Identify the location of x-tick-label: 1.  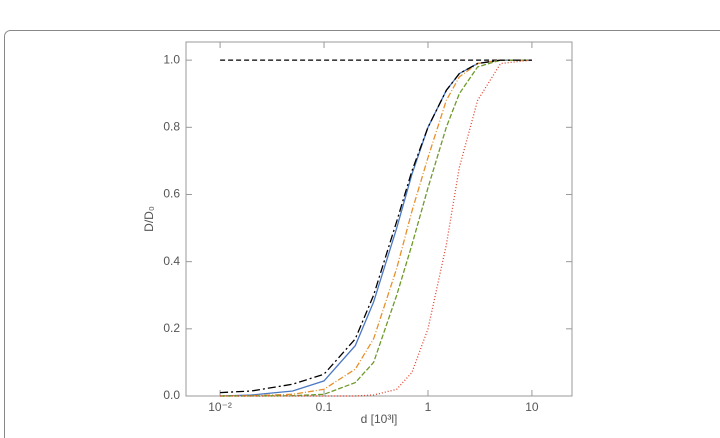
(428, 407).